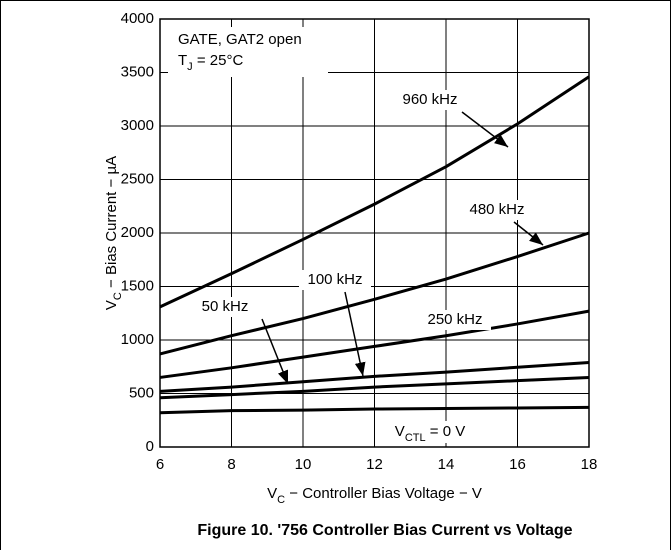 The image size is (671, 550). Describe the element at coordinates (111, 224) in the screenshot. I see `y-axis-label-part: − Bias Current − µA` at that location.